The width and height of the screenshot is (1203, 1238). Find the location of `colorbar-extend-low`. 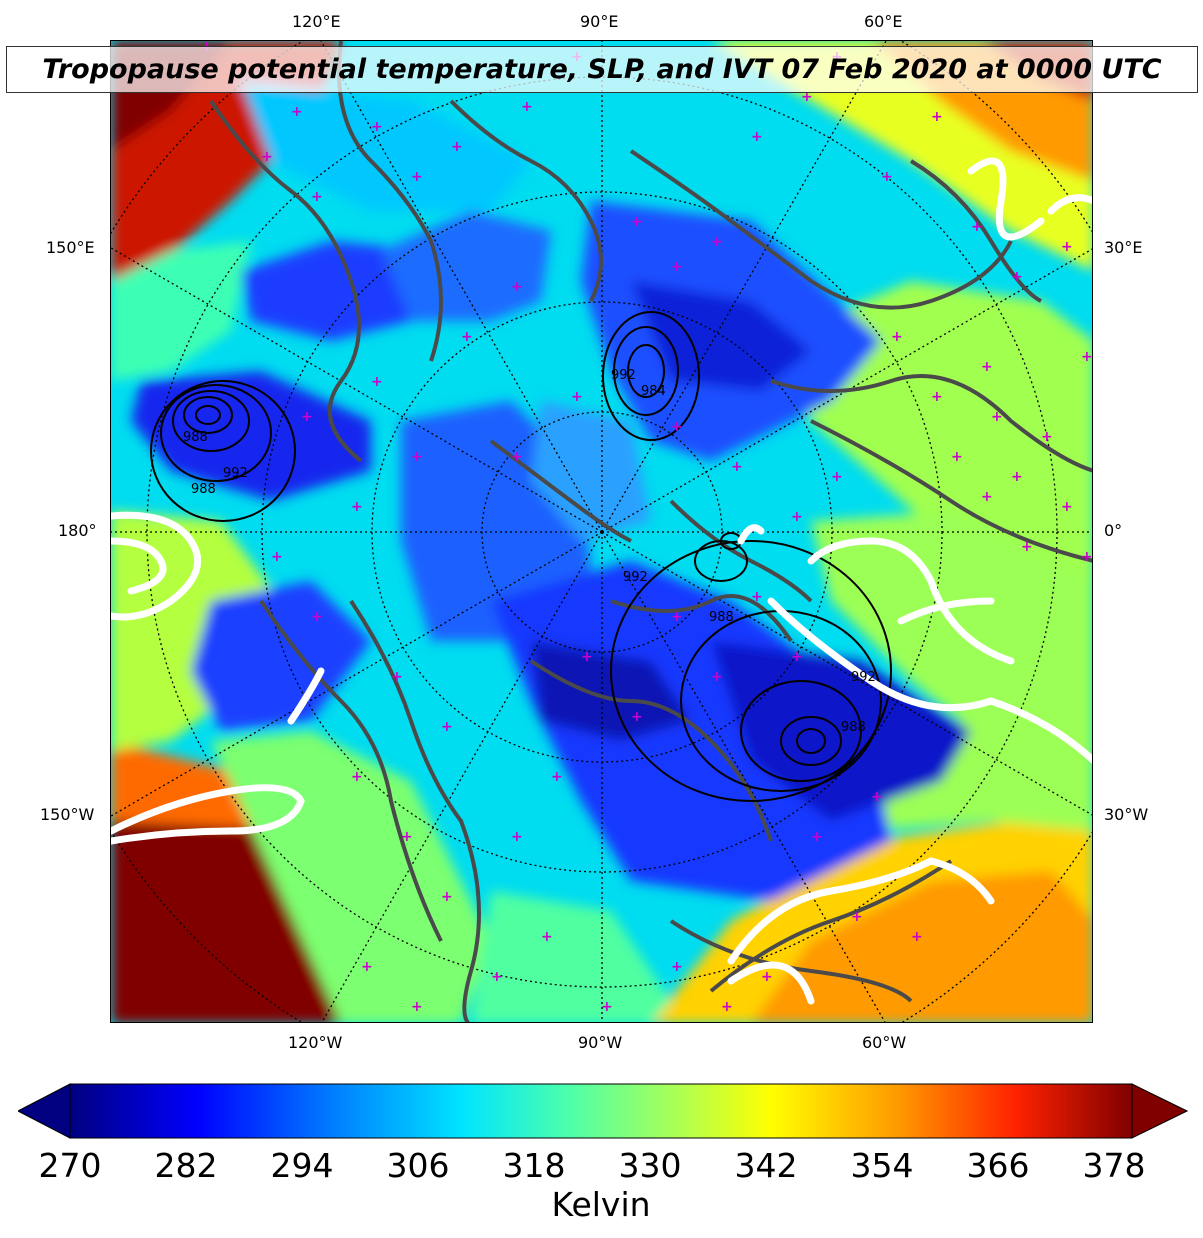

colorbar-extend-low is located at coordinates (43, 1111).